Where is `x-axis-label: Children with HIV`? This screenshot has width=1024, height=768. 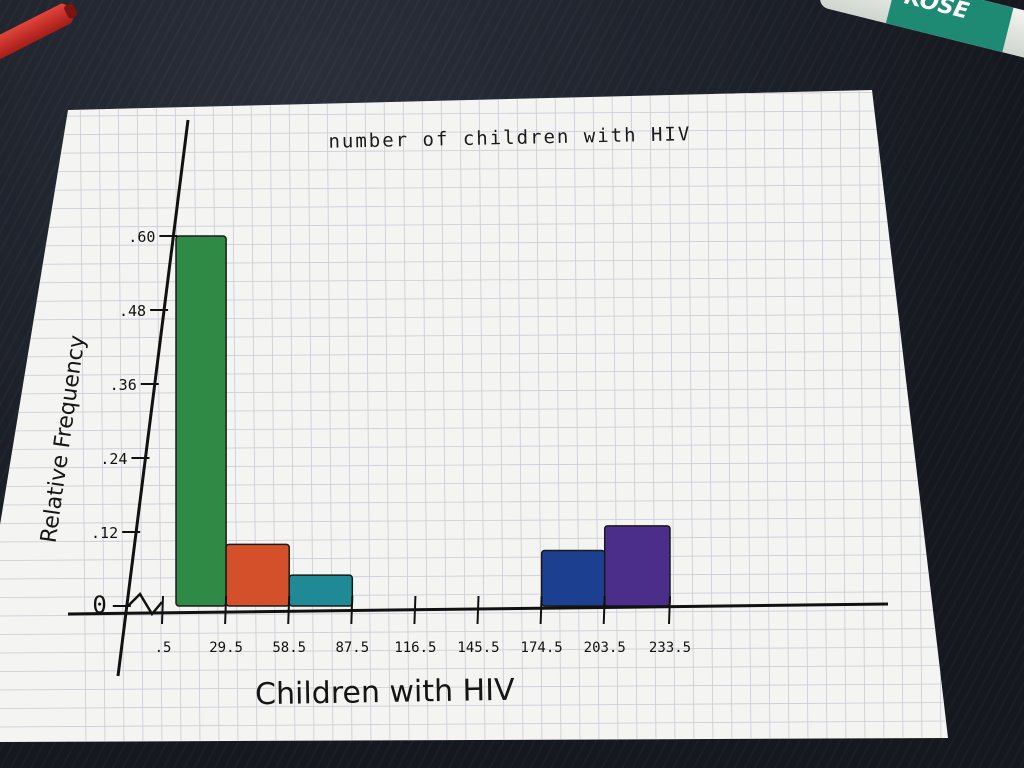 x-axis-label: Children with HIV is located at coordinates (385, 693).